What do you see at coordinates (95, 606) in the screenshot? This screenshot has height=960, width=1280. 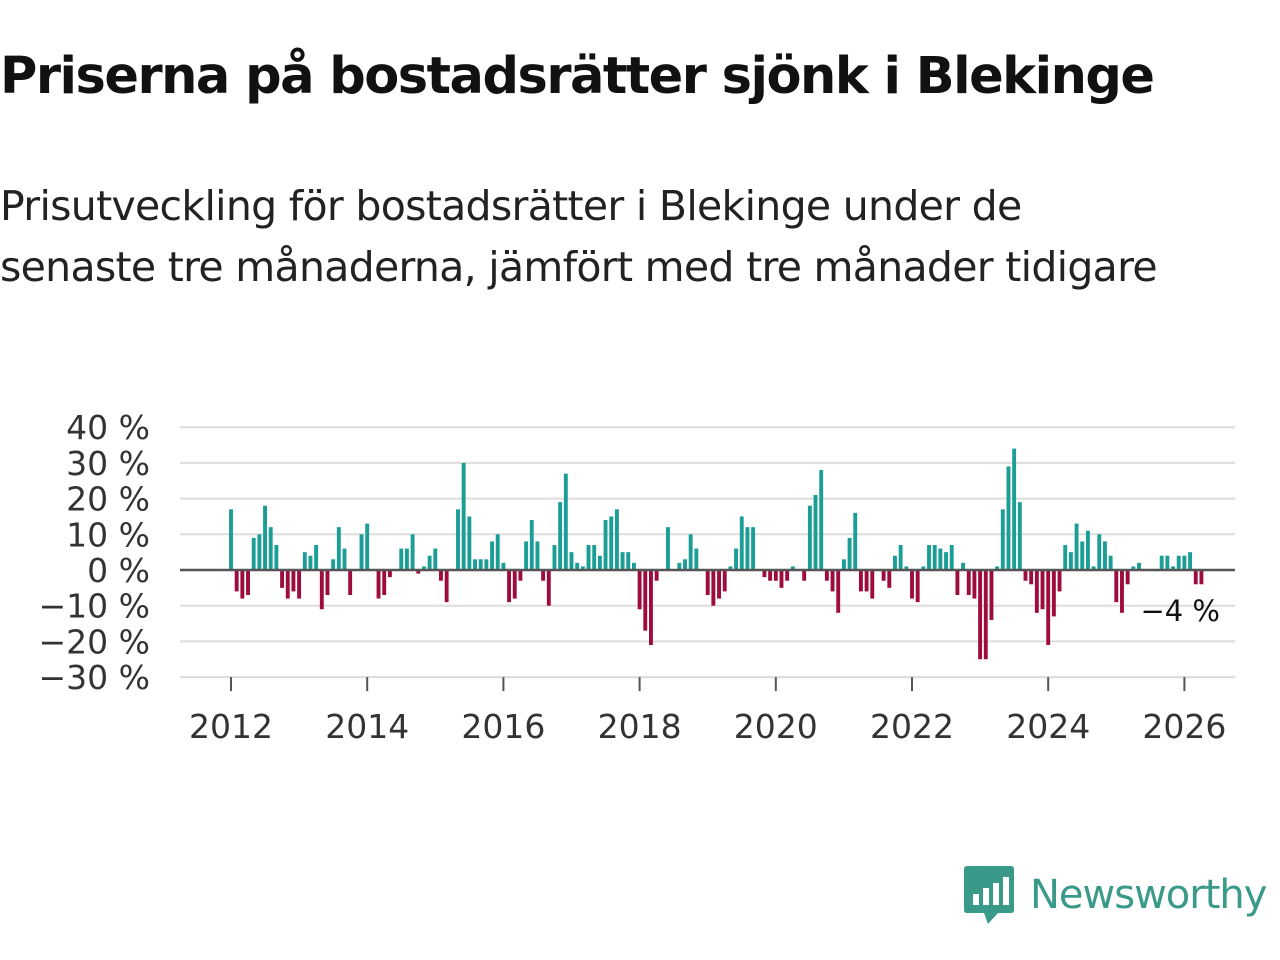 I see `y-tick-label: −10 %` at bounding box center [95, 606].